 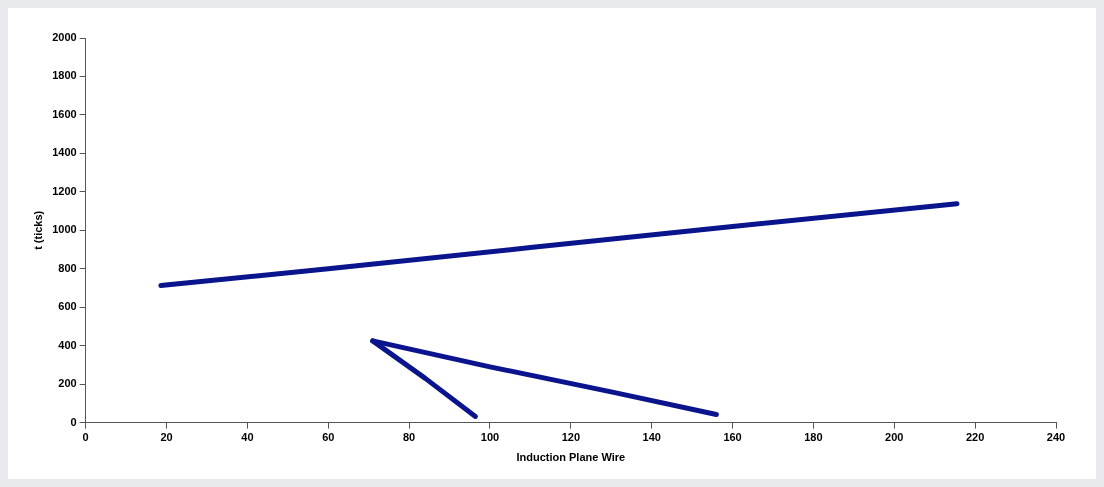 What do you see at coordinates (894, 437) in the screenshot?
I see `x-tick-label: 200` at bounding box center [894, 437].